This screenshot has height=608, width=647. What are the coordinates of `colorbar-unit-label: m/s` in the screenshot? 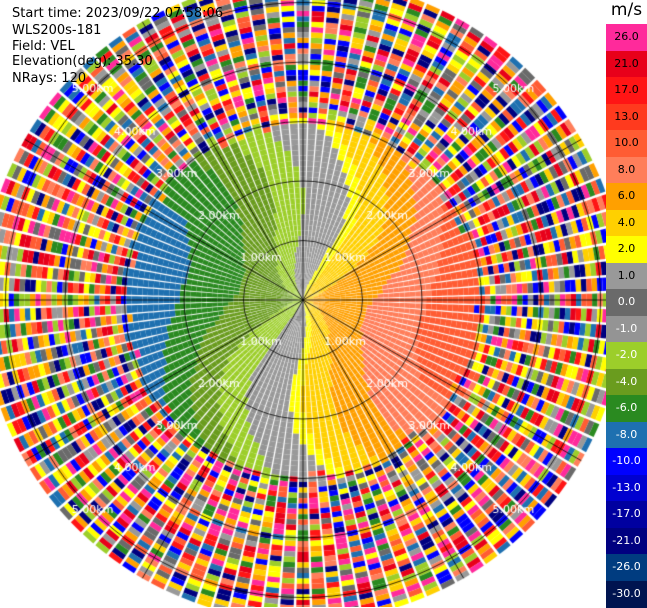 It's located at (626, 10).